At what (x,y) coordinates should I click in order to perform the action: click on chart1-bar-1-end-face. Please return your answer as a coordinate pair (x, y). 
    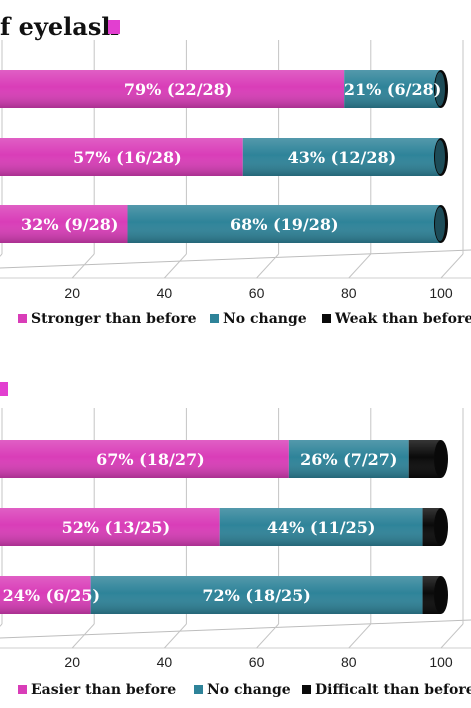
    Looking at the image, I should click on (440, 89).